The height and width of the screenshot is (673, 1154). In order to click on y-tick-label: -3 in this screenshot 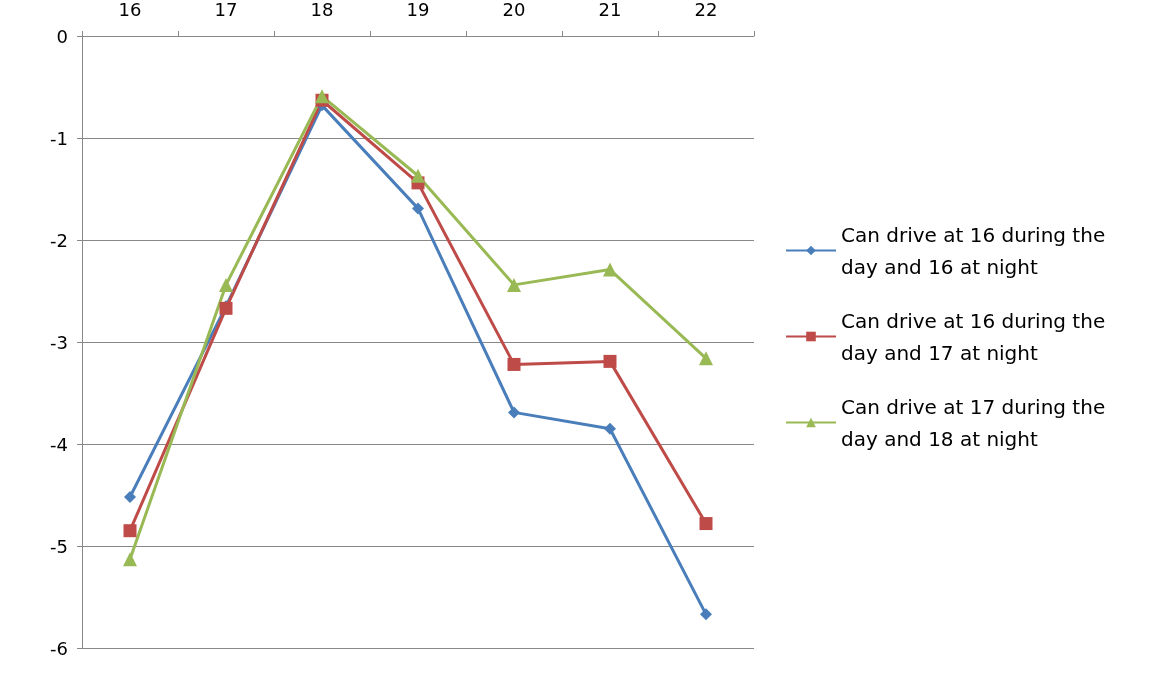, I will do `click(59, 342)`.